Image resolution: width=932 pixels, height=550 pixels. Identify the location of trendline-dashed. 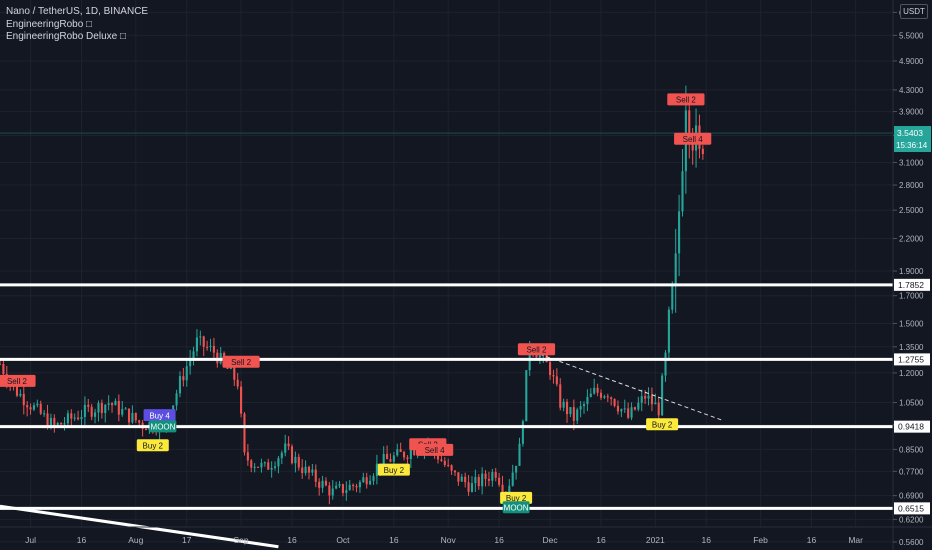
(628, 386).